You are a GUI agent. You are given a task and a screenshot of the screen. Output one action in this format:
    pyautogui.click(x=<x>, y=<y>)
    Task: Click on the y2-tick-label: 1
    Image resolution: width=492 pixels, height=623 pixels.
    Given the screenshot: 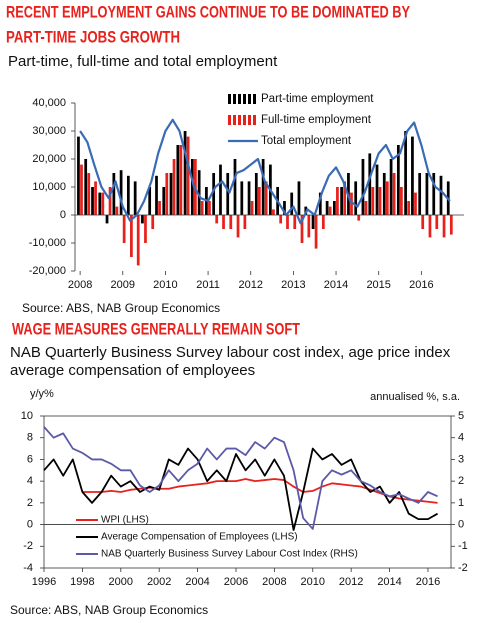 What is the action you would take?
    pyautogui.click(x=461, y=503)
    